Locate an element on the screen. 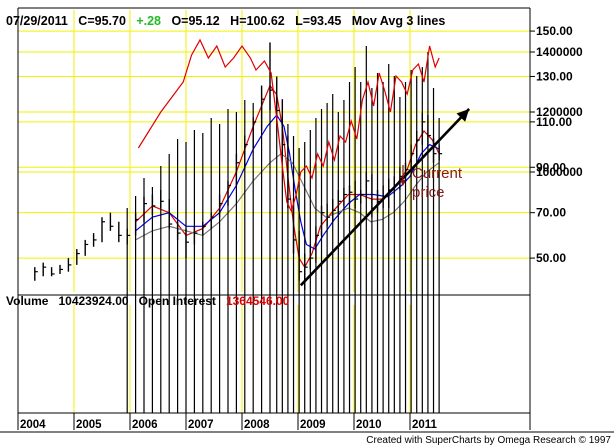 This screenshot has height=447, width=614. x-tick-label: 2009 is located at coordinates (313, 425).